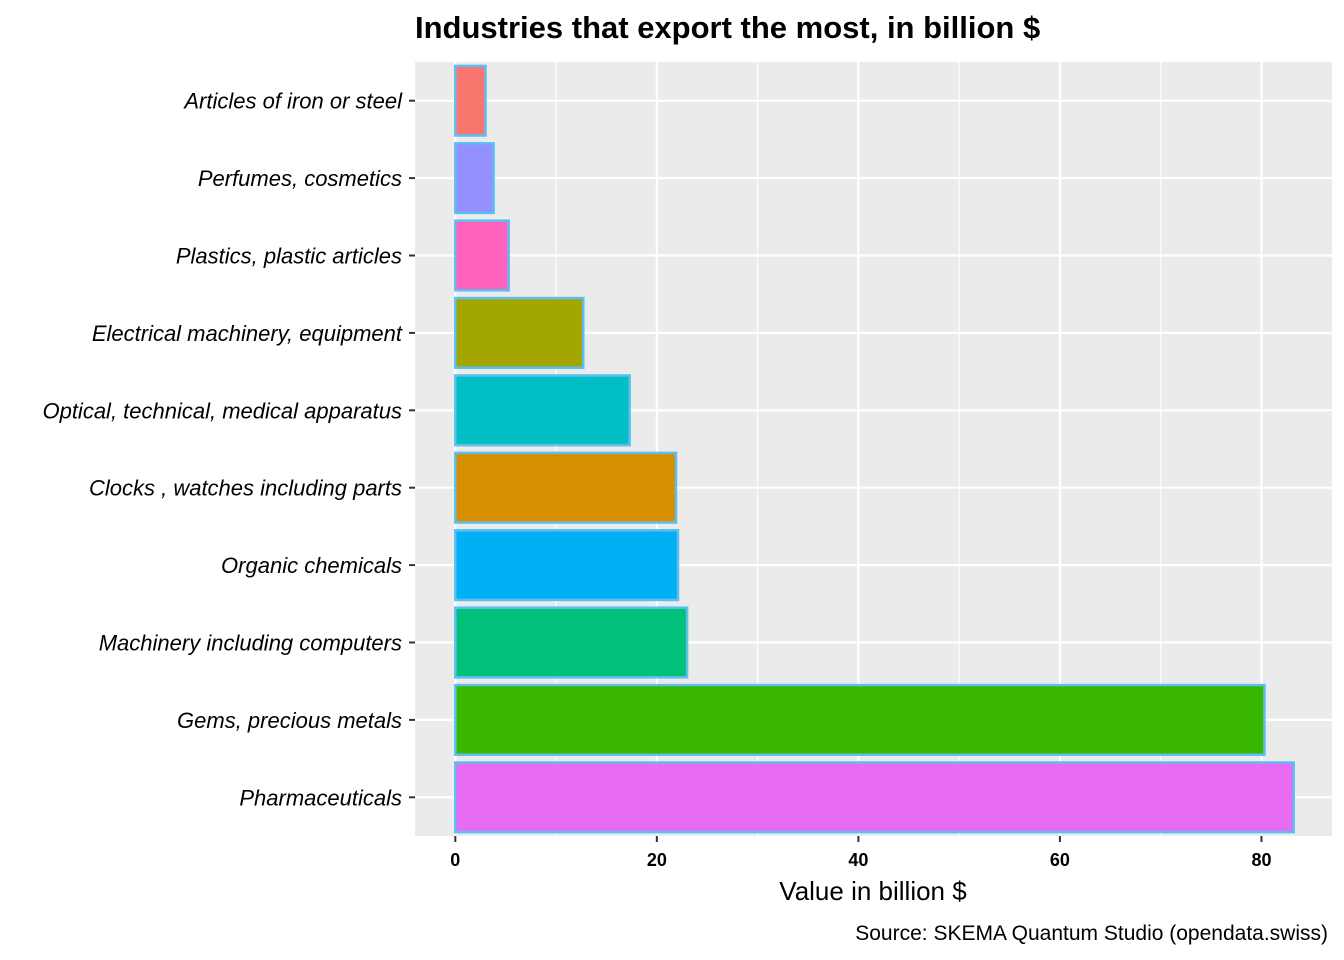  What do you see at coordinates (657, 860) in the screenshot?
I see `x-tick-label: 20` at bounding box center [657, 860].